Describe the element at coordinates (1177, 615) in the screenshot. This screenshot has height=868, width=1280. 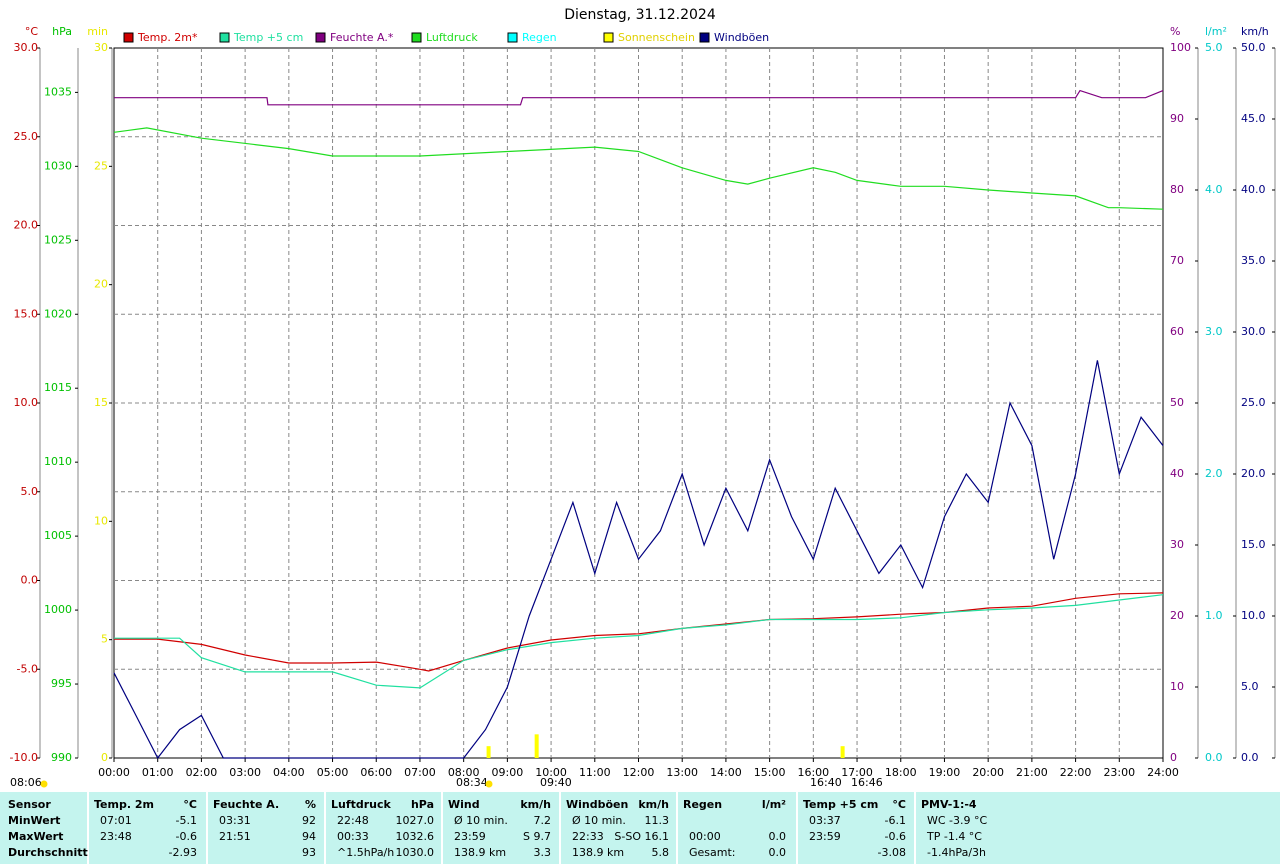
I see `y-tick-label: 20` at that location.